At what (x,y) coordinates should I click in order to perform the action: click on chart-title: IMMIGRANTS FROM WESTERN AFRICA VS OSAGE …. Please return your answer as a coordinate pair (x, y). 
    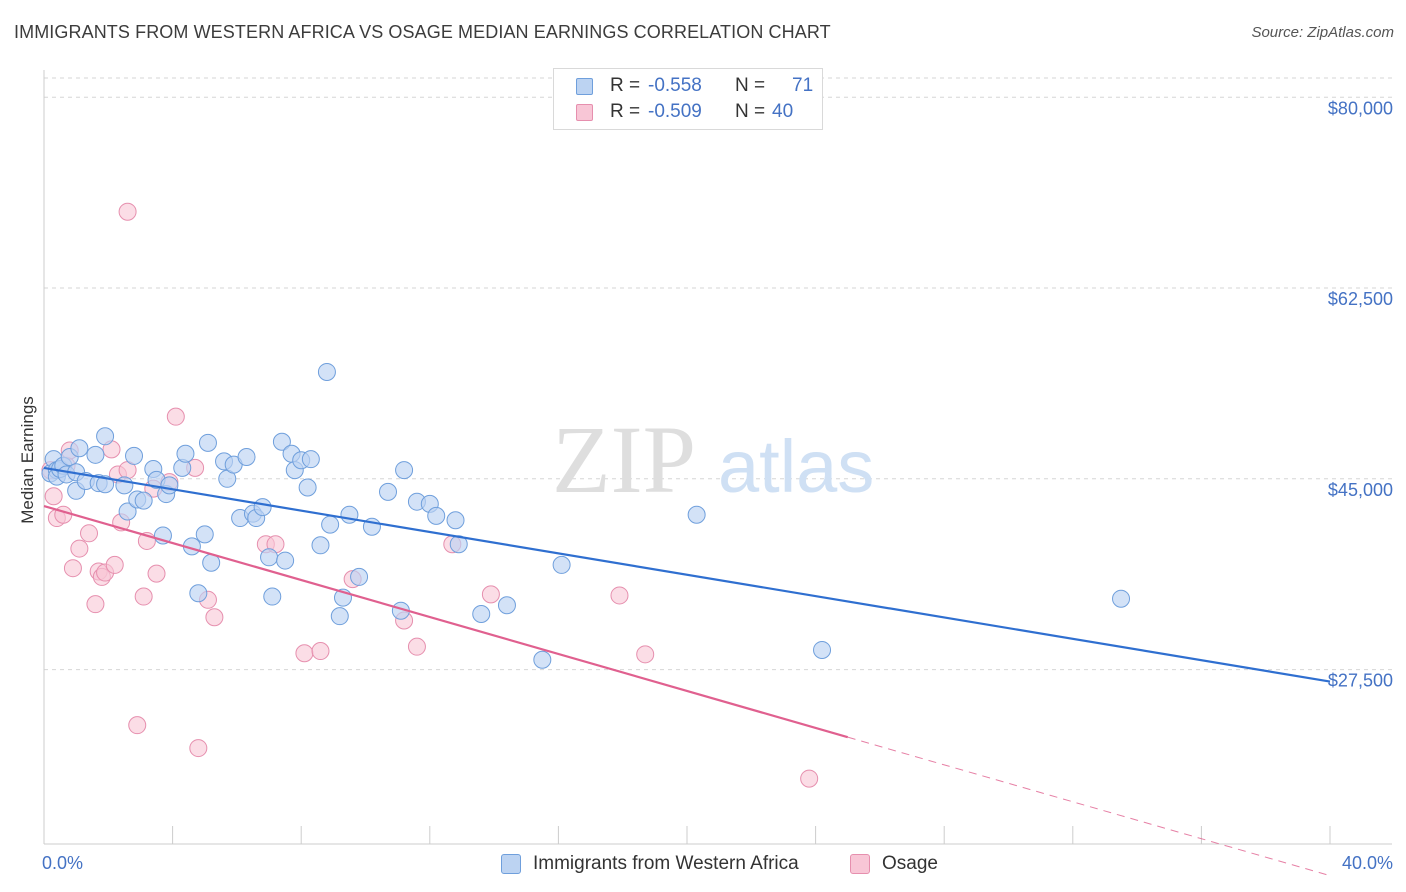
    Looking at the image, I should click on (422, 32).